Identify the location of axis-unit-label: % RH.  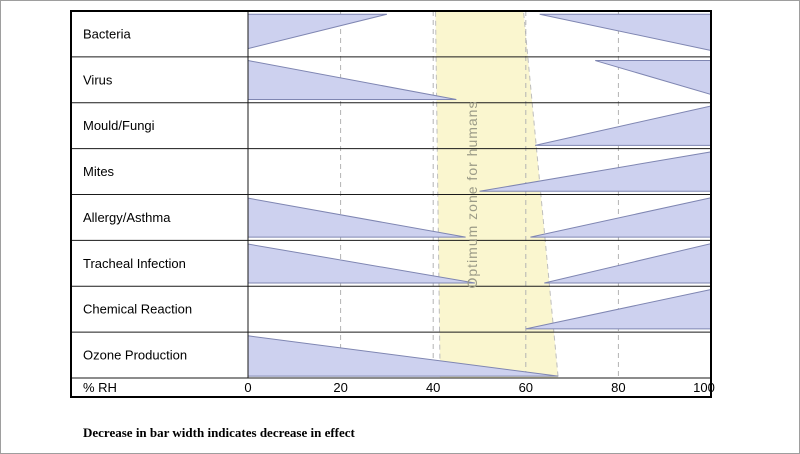
(100, 387).